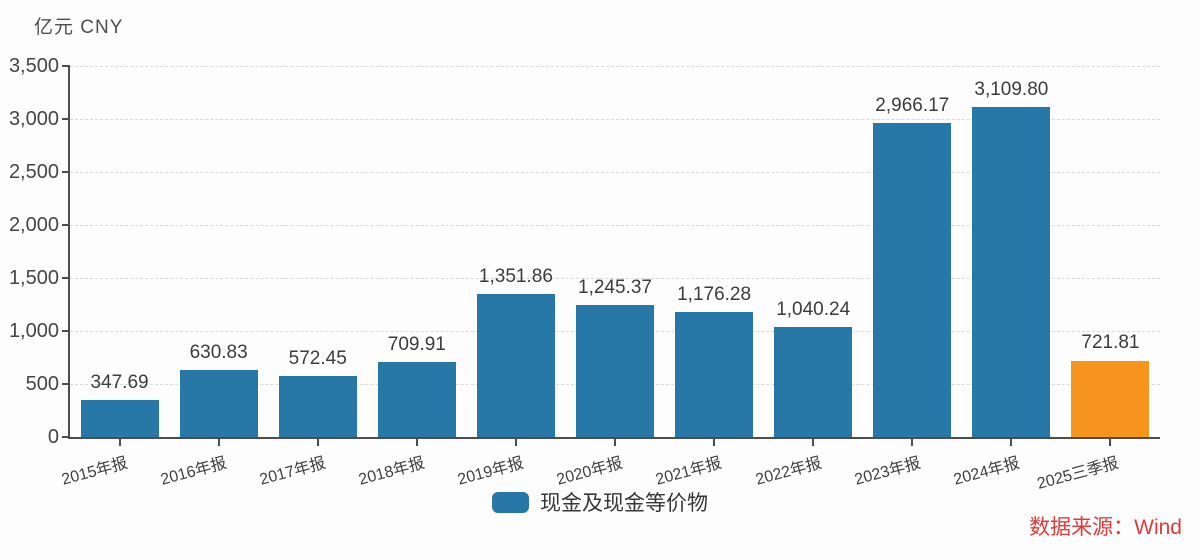 The image size is (1200, 560). I want to click on bar-value-label: 3,109.80, so click(1011, 90).